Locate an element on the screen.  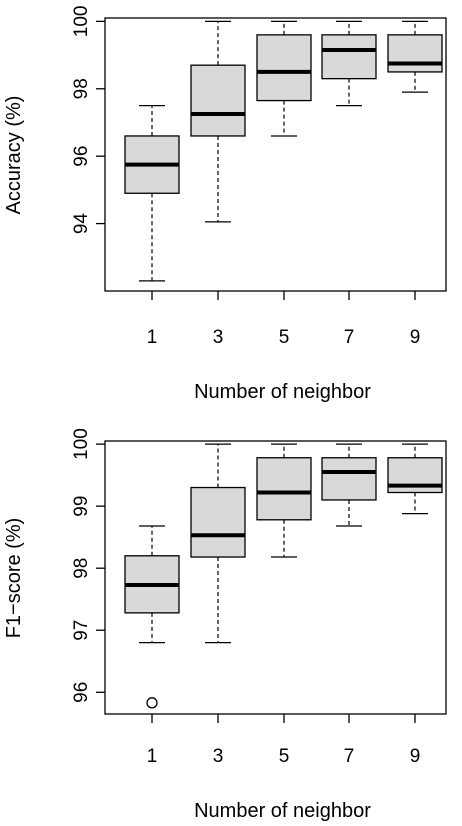
y-tick-label: 99 is located at coordinates (81, 506).